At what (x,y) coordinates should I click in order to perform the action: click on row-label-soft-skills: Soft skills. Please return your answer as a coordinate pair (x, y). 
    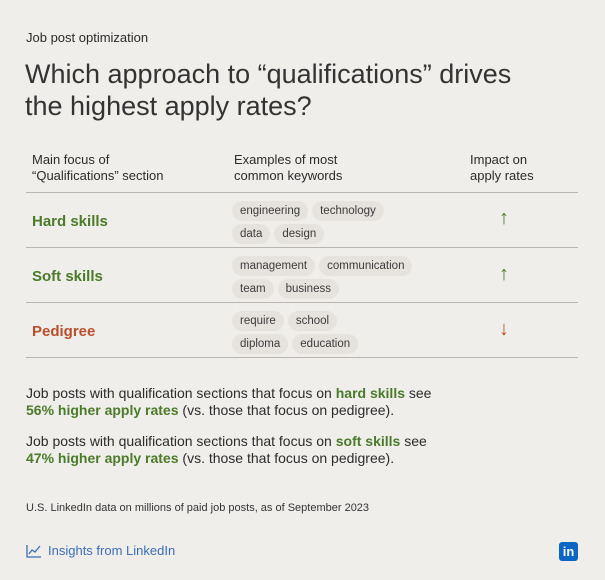
    Looking at the image, I should click on (67, 276).